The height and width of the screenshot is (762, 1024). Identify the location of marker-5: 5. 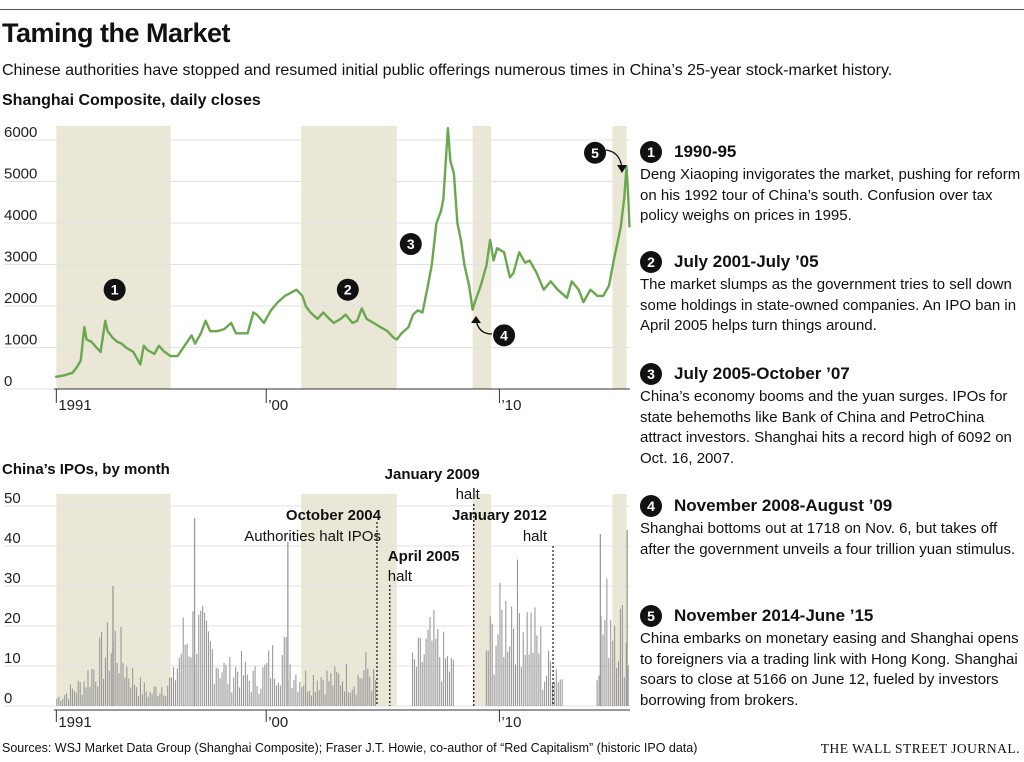
(595, 152).